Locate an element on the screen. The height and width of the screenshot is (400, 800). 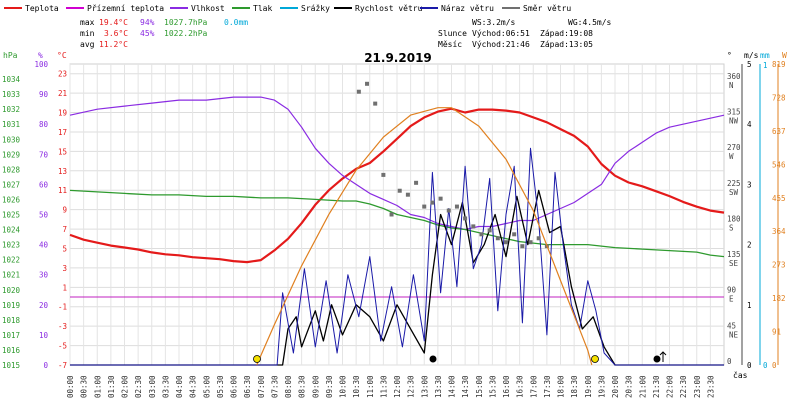
temp-tick-label: 7 is located at coordinates (64, 229).